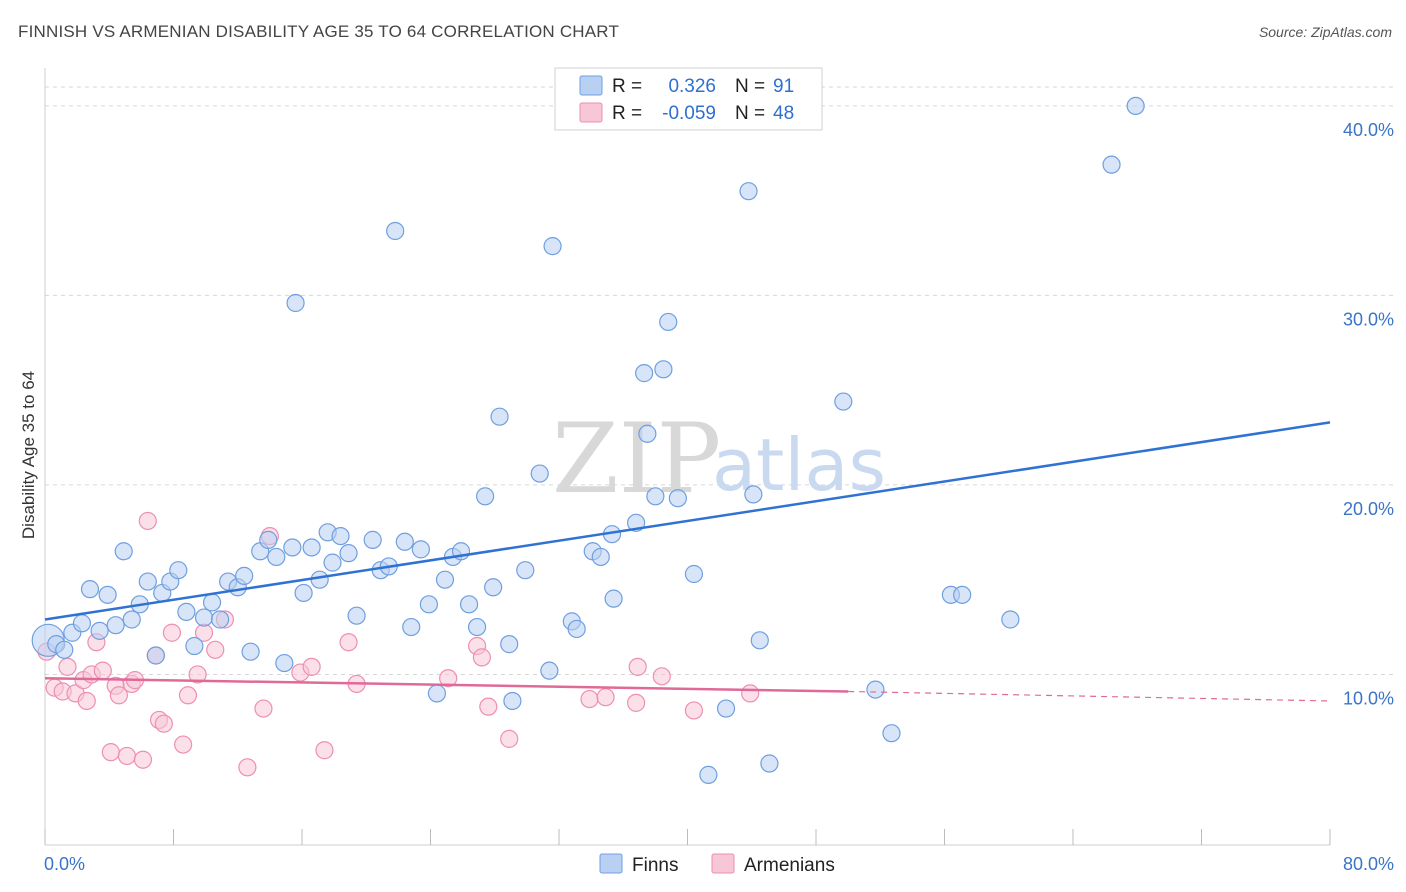  What do you see at coordinates (750, 113) in the screenshot?
I see `legend-armenians-n-label: N =` at bounding box center [750, 113].